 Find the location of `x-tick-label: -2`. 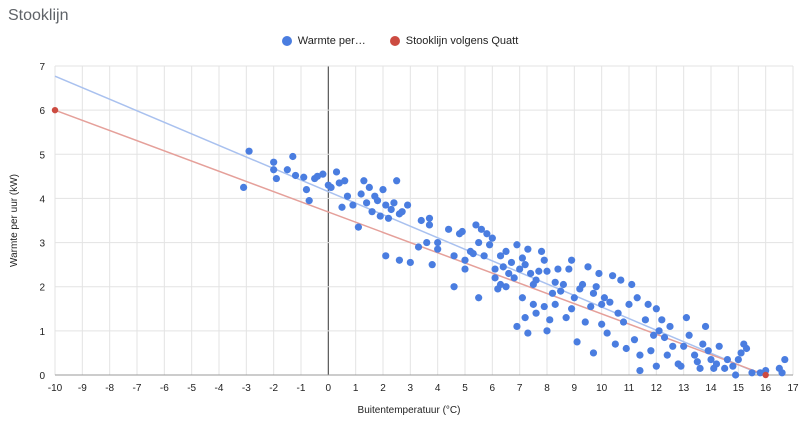

x-tick-label: -2 is located at coordinates (273, 388).